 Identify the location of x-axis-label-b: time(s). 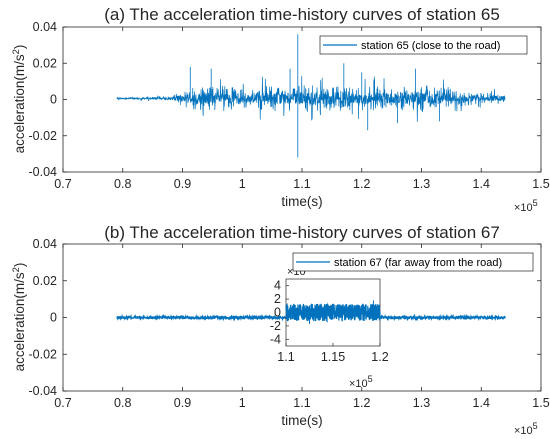
(301, 420).